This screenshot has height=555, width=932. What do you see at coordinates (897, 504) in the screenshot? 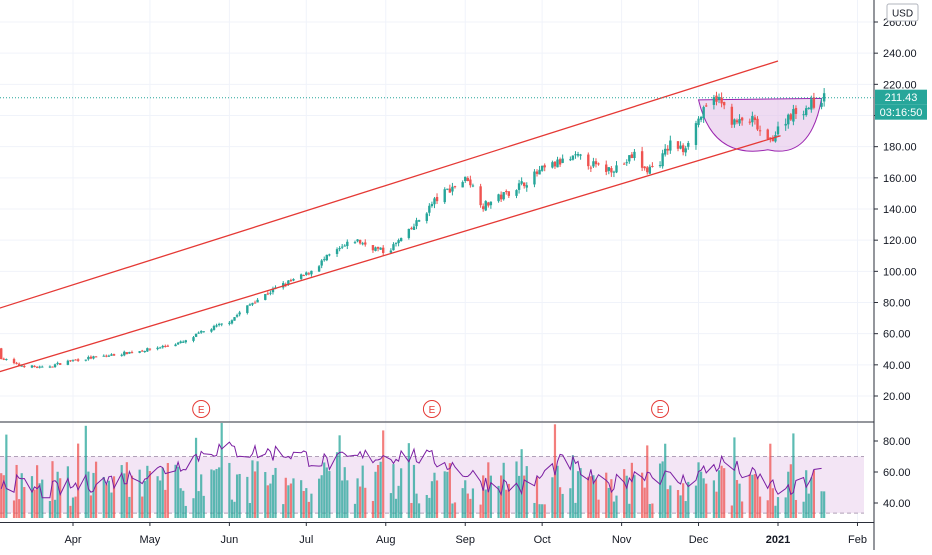
I see `rsi-tick-label: 40.00` at bounding box center [897, 504].